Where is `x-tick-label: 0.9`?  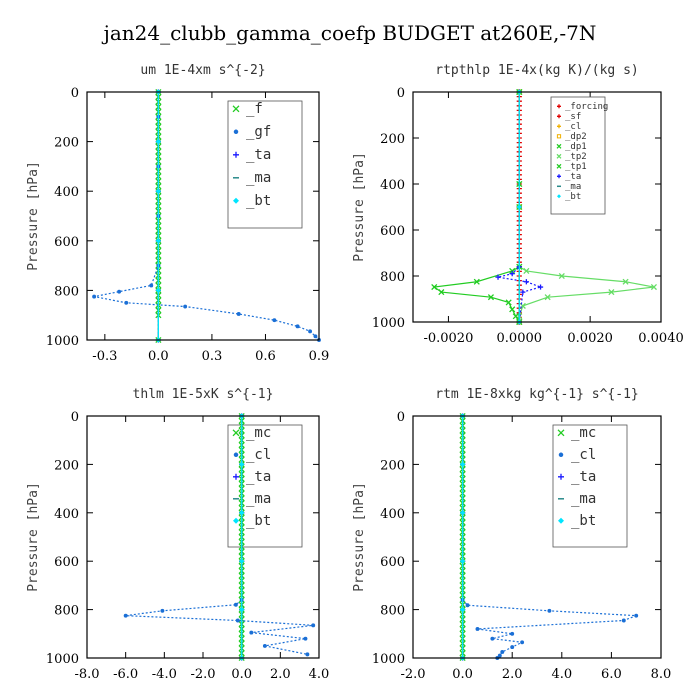
x-tick-label: 0.9 is located at coordinates (319, 356).